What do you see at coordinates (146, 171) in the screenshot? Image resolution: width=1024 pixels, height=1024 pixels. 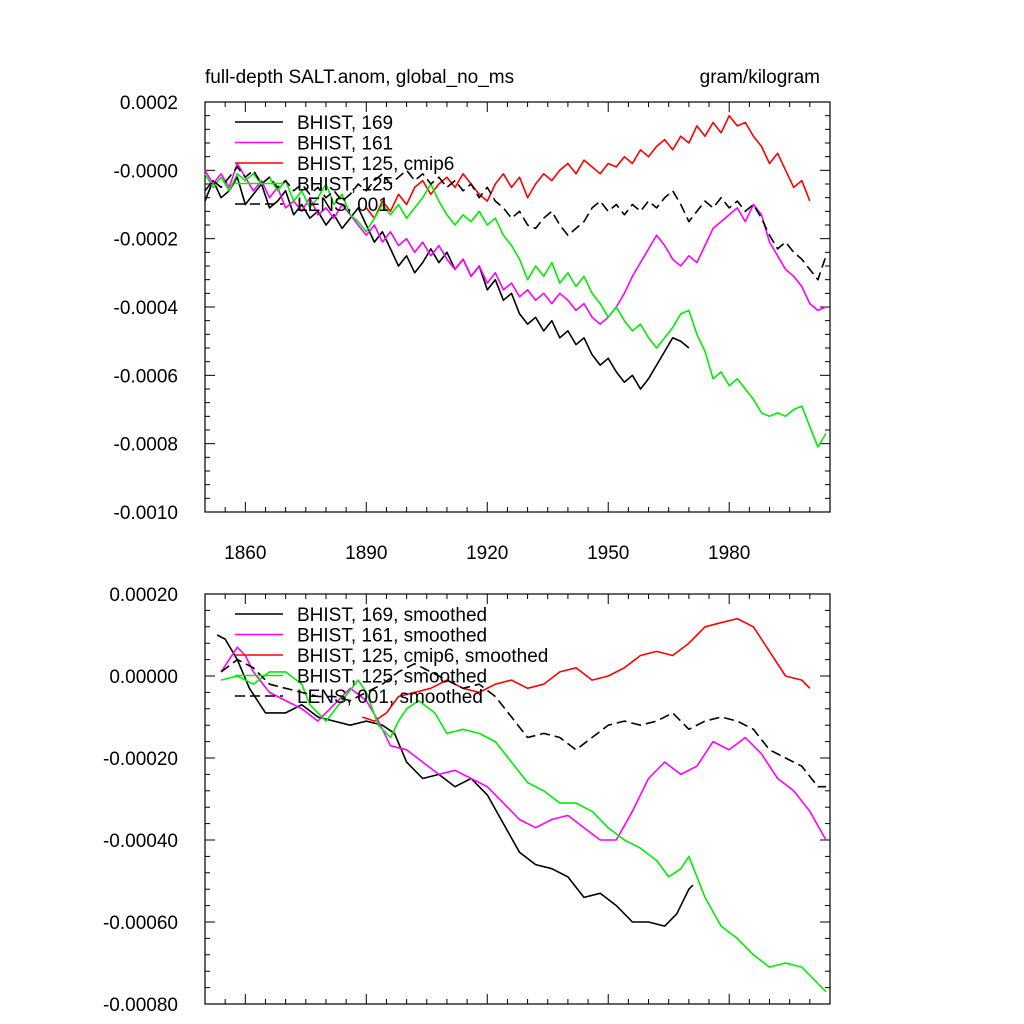 I see `y-tick-label: -0.0000` at bounding box center [146, 171].